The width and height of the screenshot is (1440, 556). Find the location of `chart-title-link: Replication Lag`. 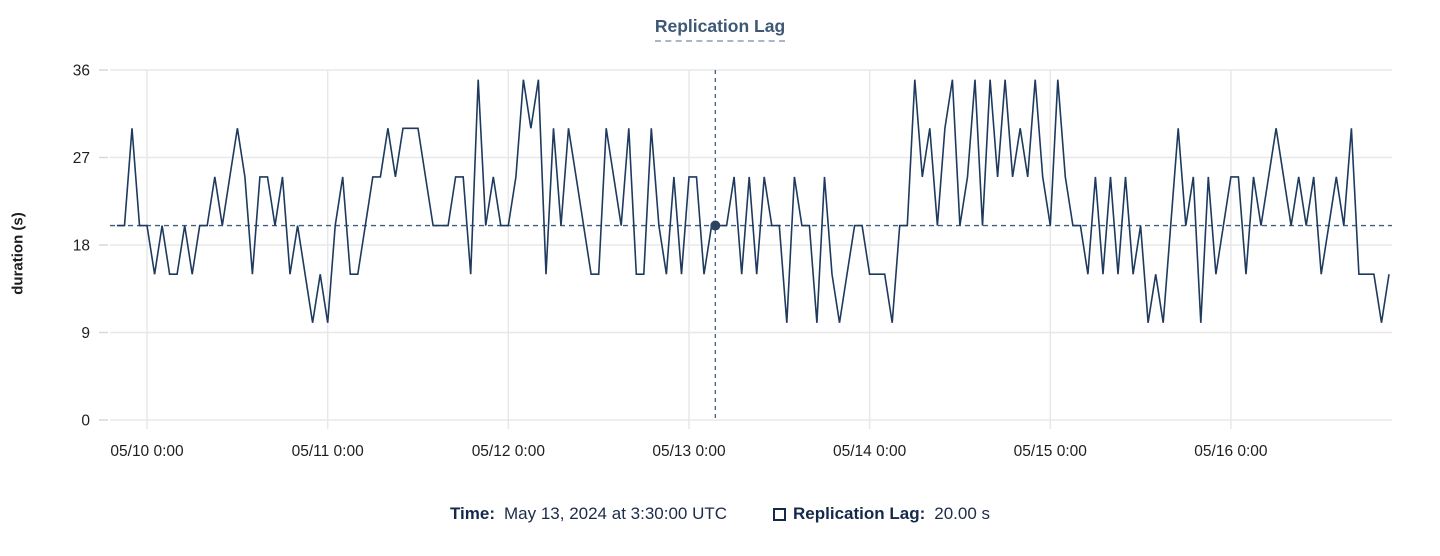

chart-title-link: Replication Lag is located at coordinates (720, 29).